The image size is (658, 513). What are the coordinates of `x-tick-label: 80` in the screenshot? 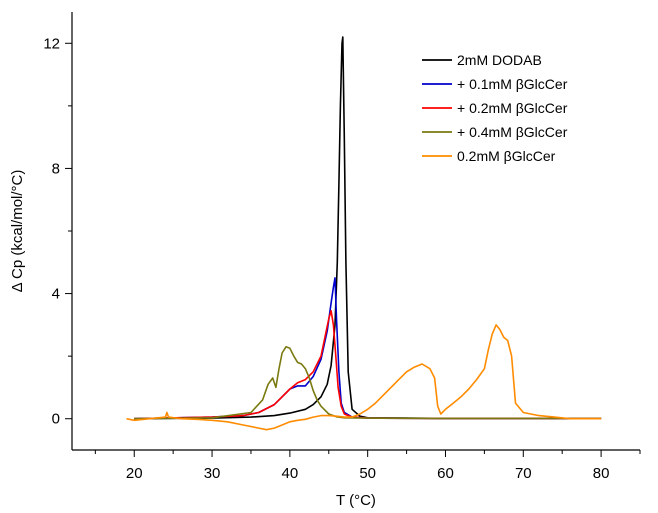 It's located at (601, 473).